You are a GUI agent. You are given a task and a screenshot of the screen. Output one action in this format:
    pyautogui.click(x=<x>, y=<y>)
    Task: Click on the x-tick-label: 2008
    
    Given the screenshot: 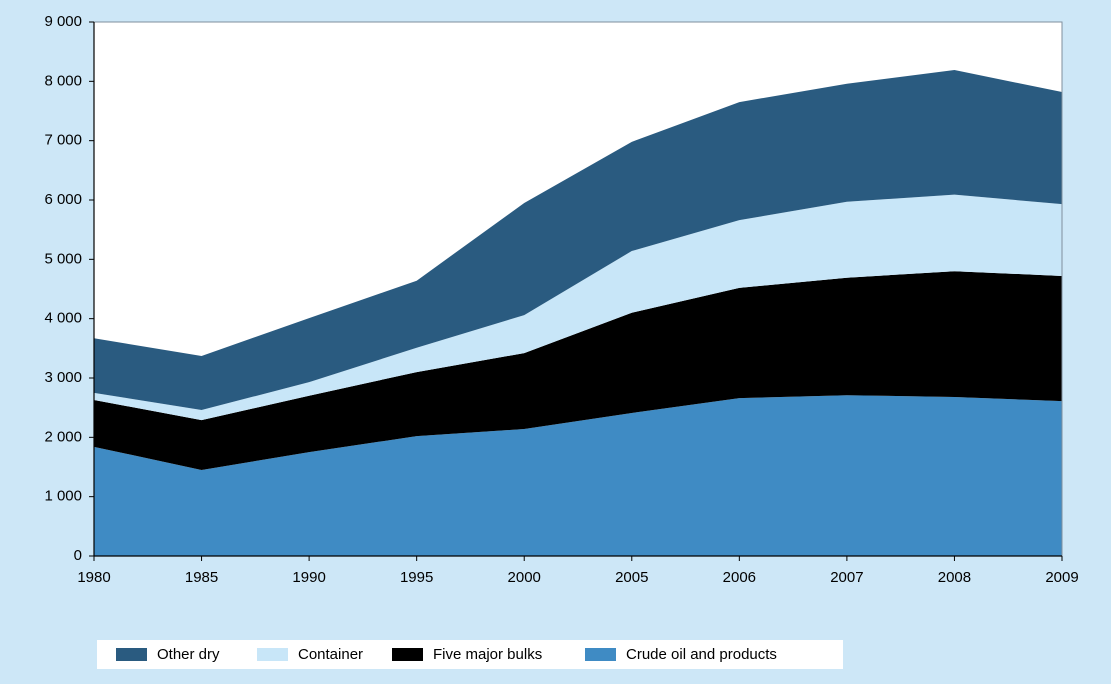 What is the action you would take?
    pyautogui.click(x=954, y=577)
    